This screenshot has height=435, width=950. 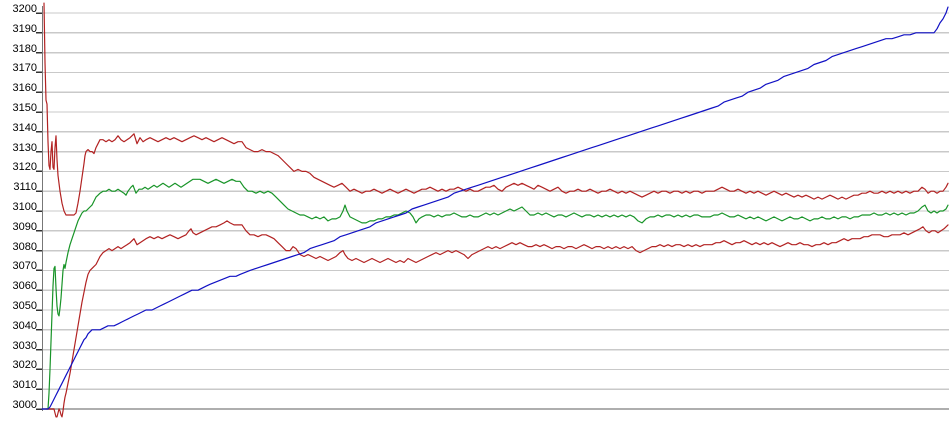 What do you see at coordinates (24, 9) in the screenshot?
I see `y-axis-label: 3200` at bounding box center [24, 9].